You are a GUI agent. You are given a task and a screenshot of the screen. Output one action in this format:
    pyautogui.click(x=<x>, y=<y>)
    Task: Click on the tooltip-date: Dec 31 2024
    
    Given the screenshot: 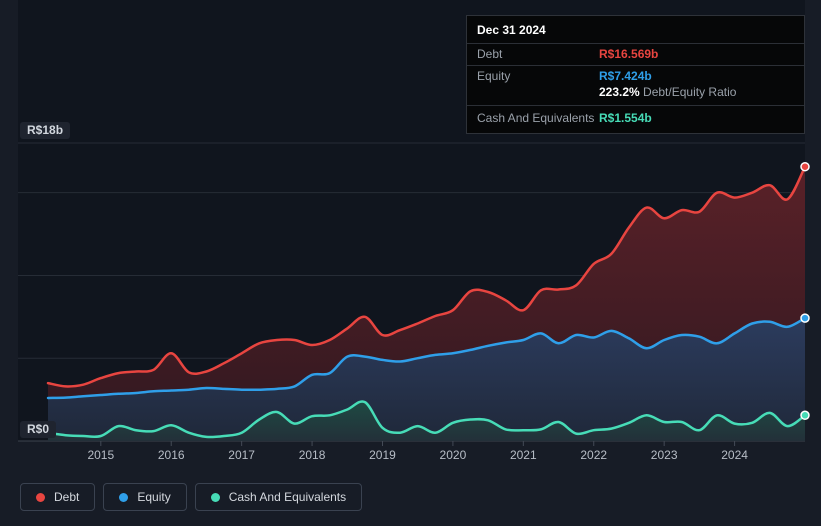 What is the action you would take?
    pyautogui.click(x=635, y=30)
    